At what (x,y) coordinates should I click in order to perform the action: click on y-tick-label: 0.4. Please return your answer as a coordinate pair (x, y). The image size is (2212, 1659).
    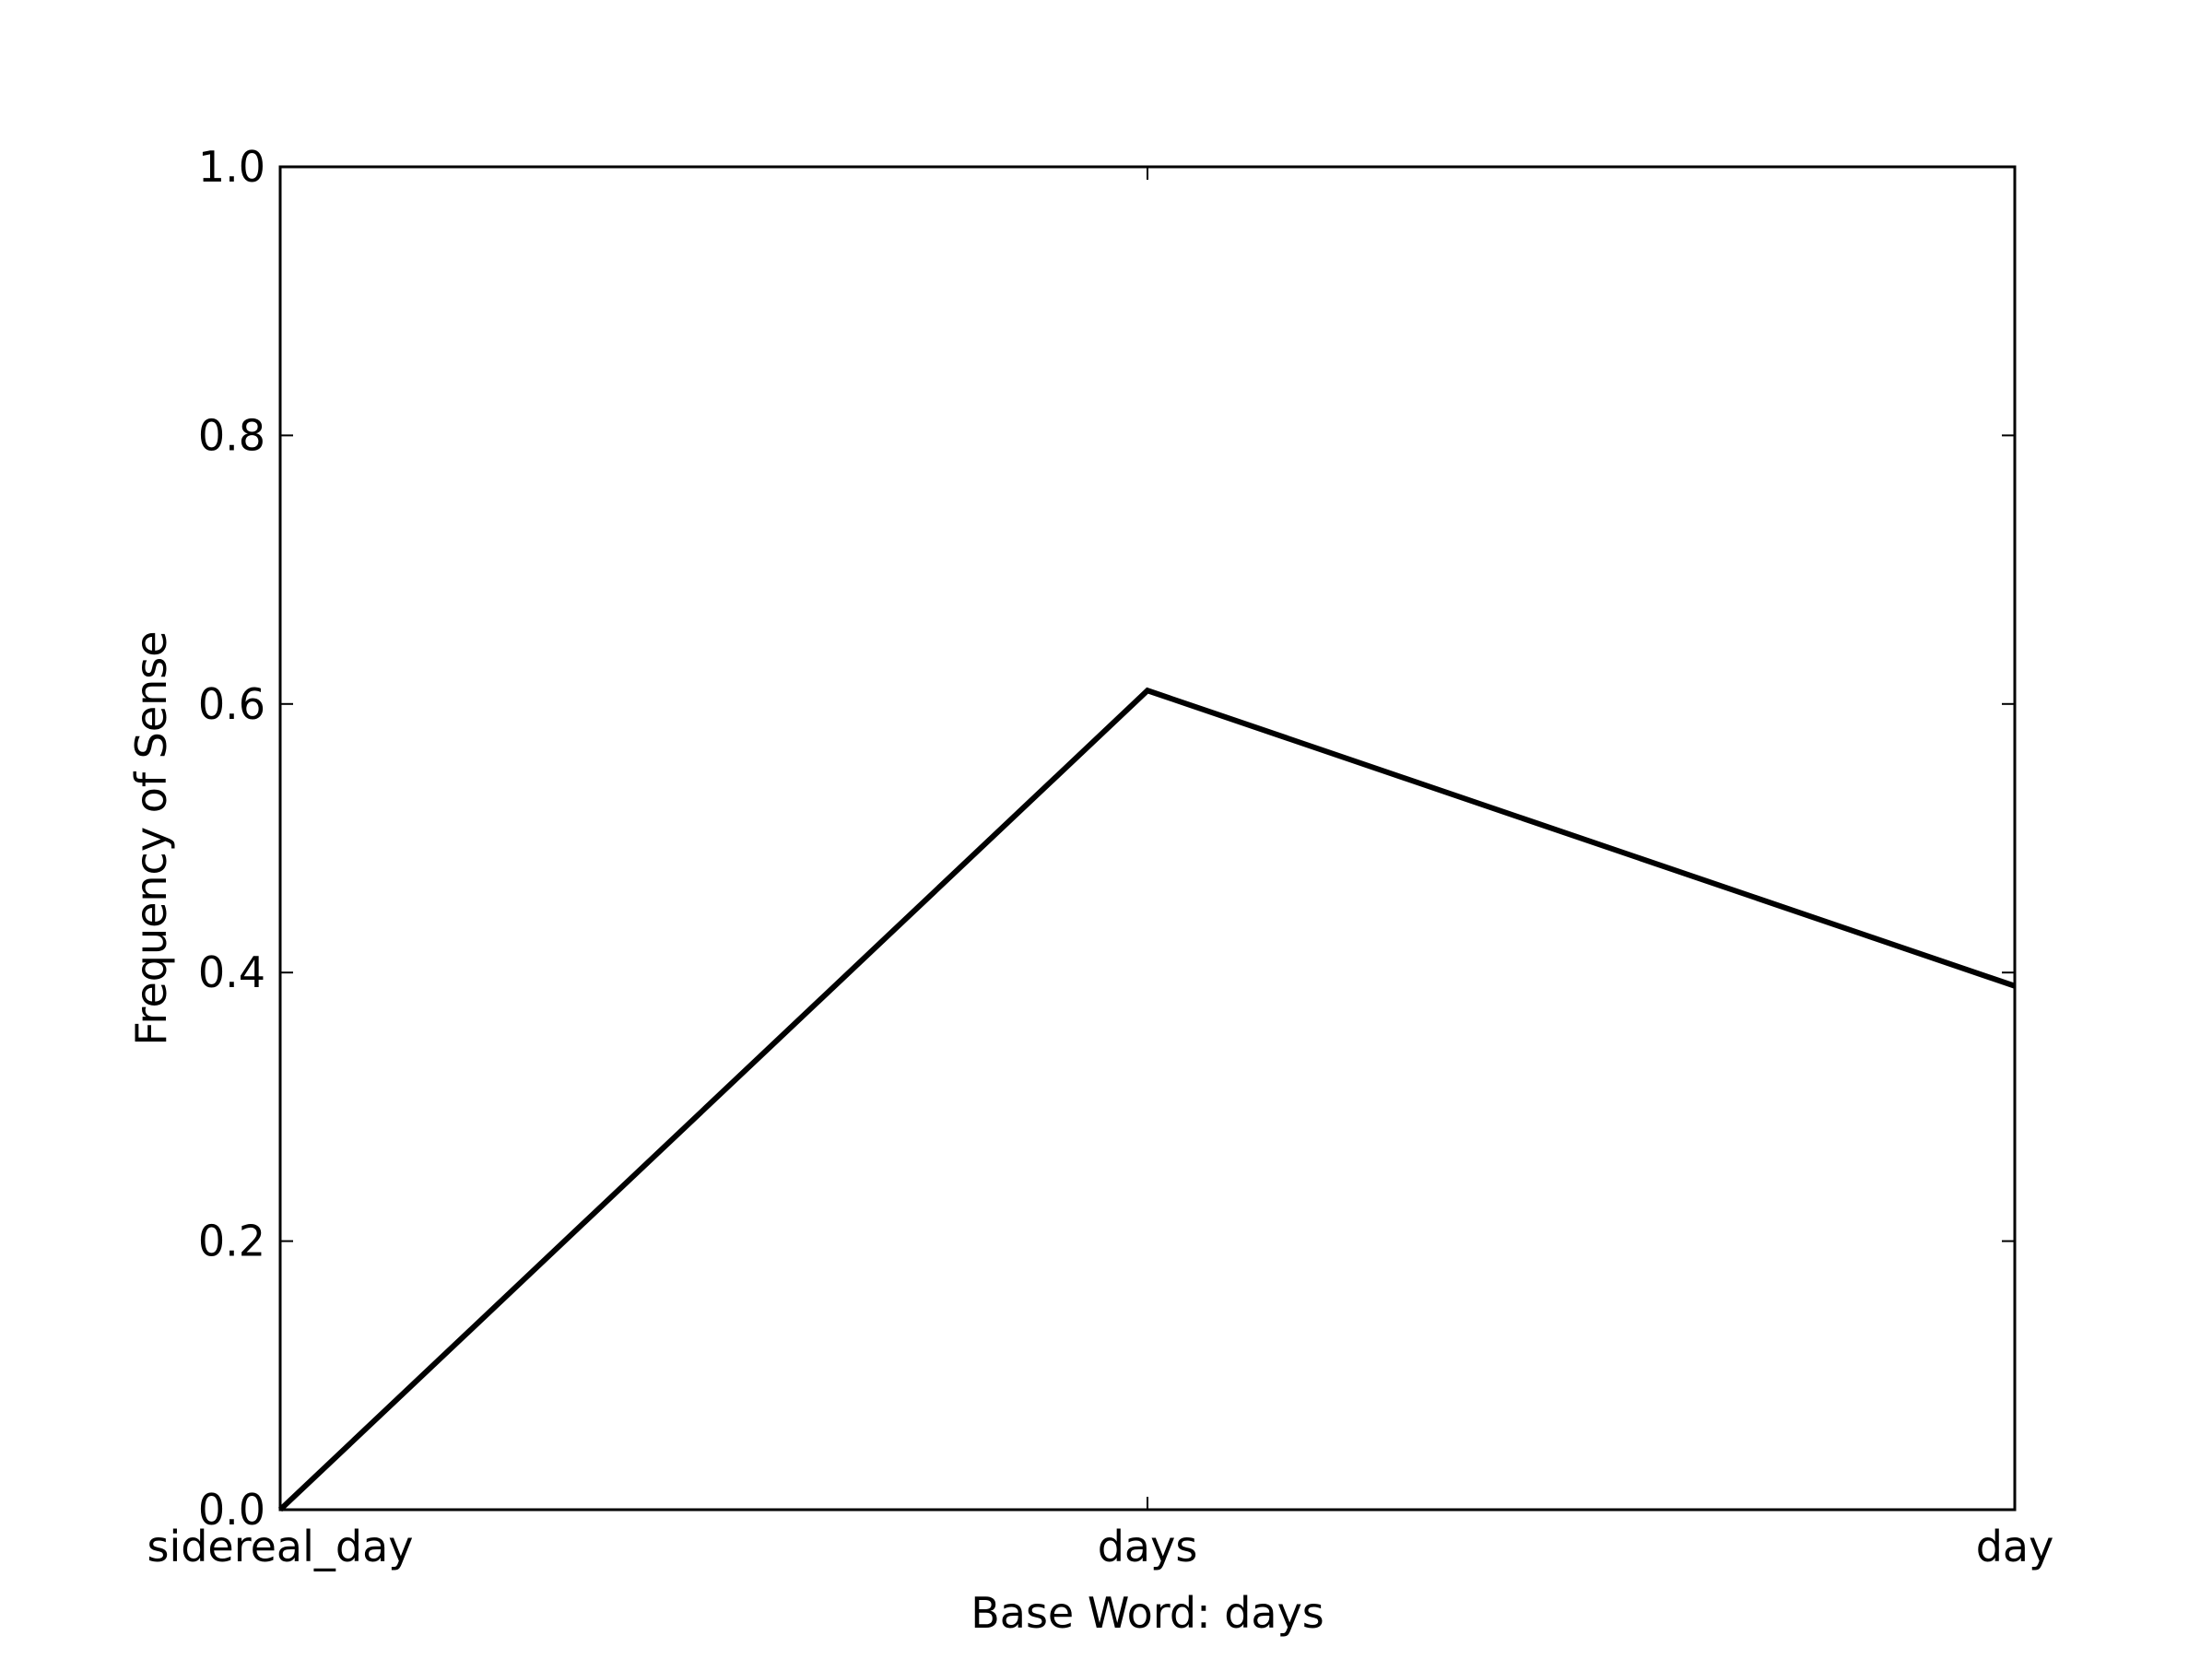
    Looking at the image, I should click on (231, 972).